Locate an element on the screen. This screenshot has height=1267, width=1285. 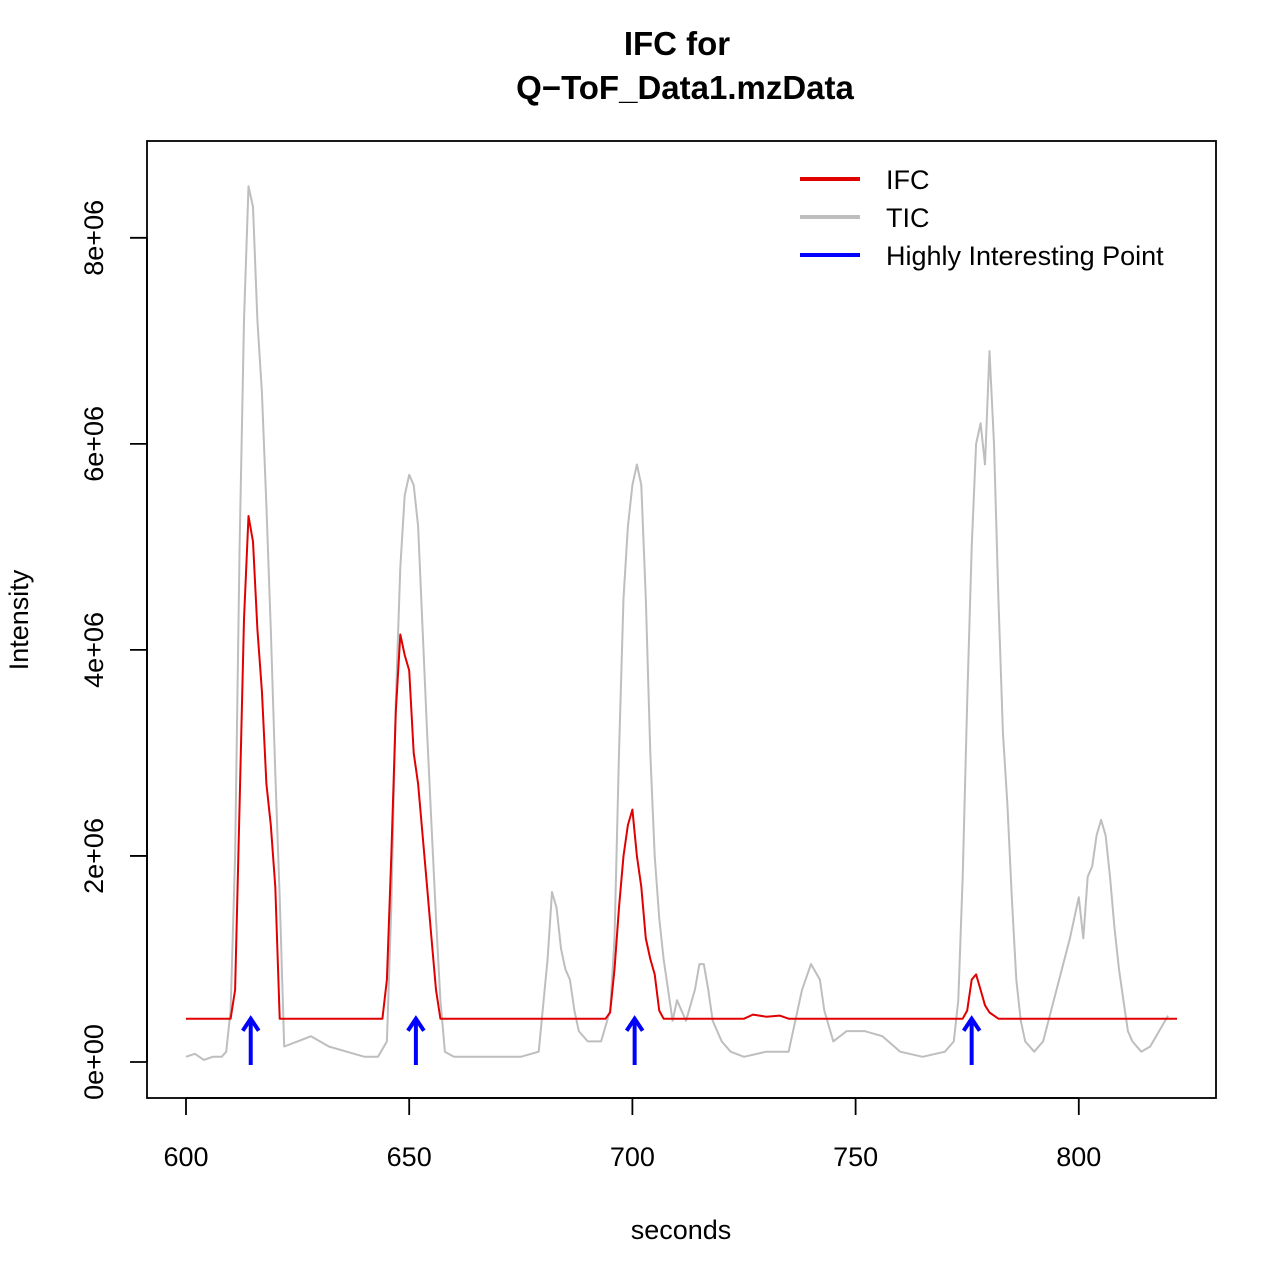
x-tick-label: 650 is located at coordinates (409, 1157).